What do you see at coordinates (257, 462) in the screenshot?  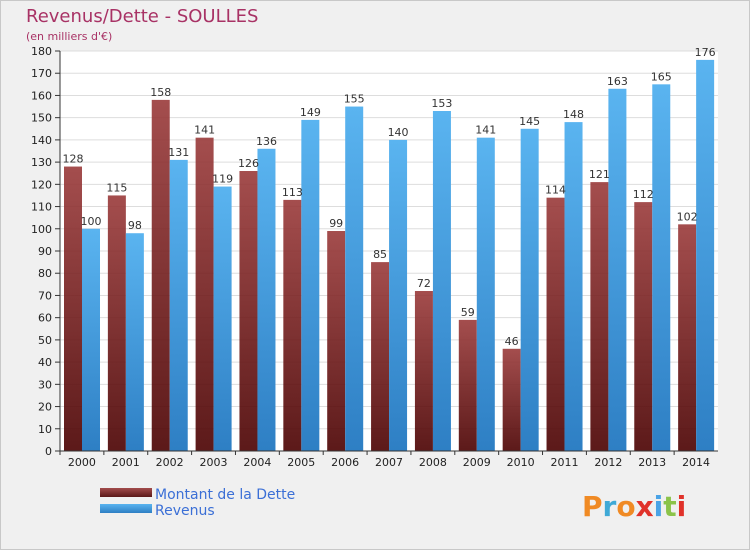 I see `x-tick-label: 2004` at bounding box center [257, 462].